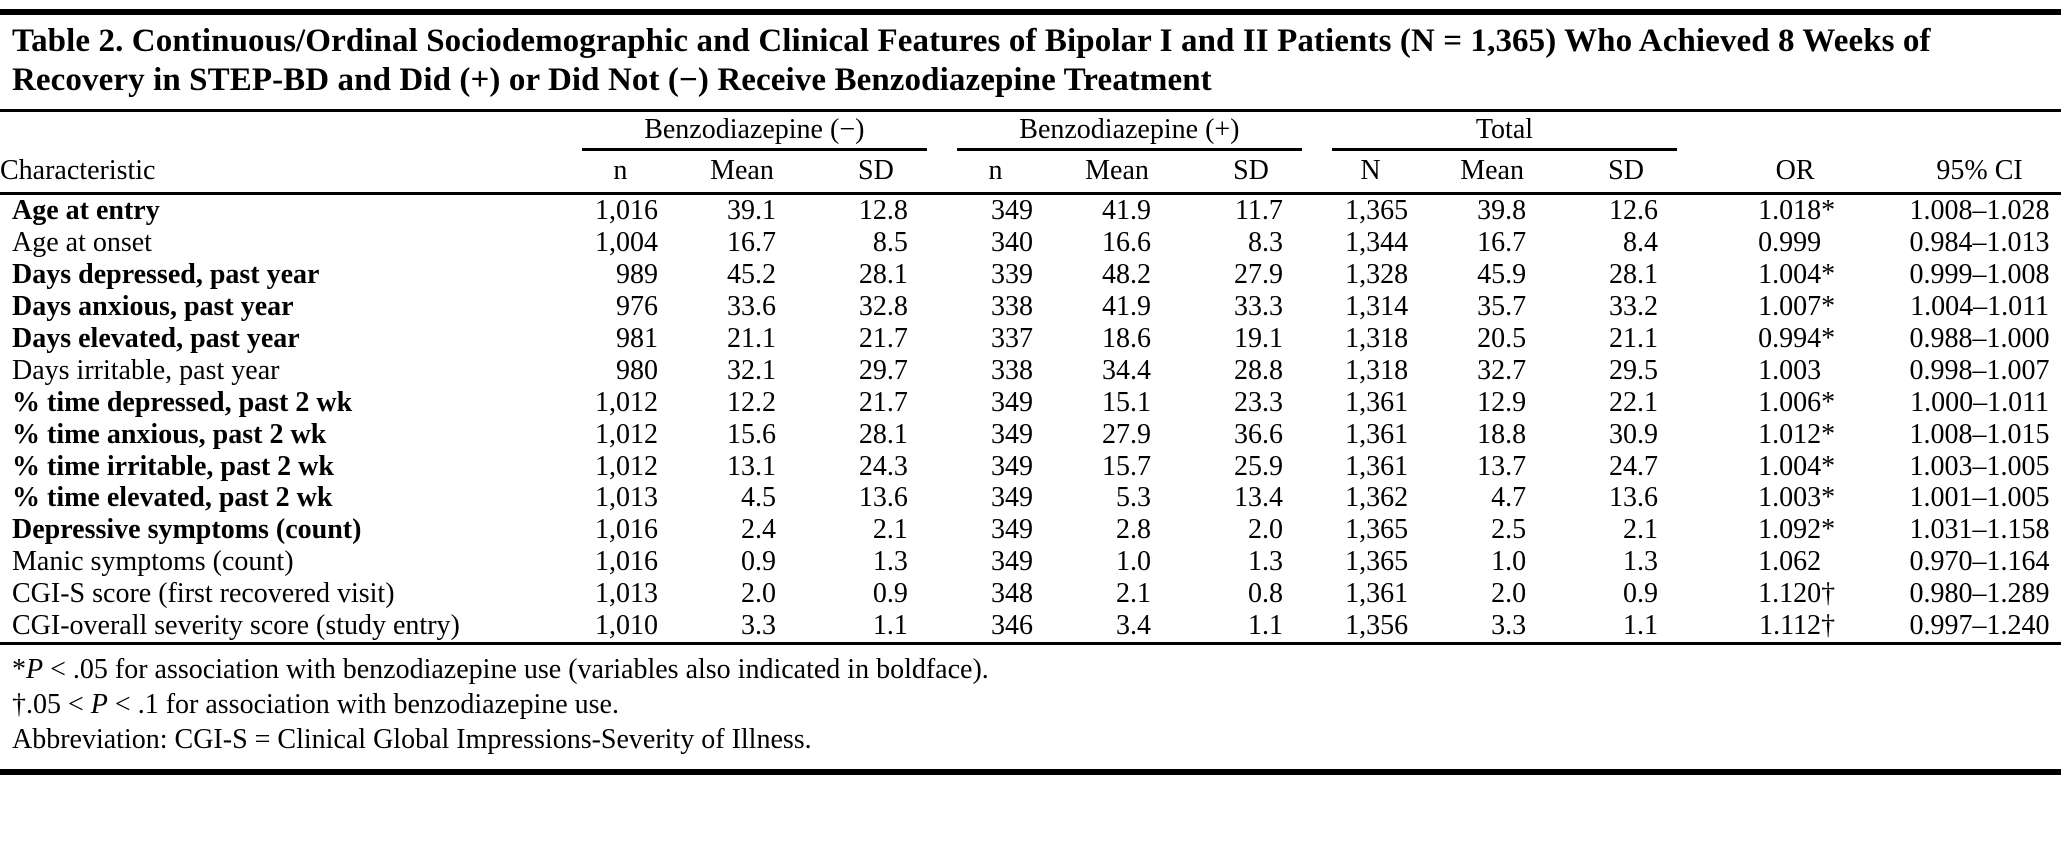 The width and height of the screenshot is (2061, 862). What do you see at coordinates (758, 626) in the screenshot?
I see `cell-mean: 3.3` at bounding box center [758, 626].